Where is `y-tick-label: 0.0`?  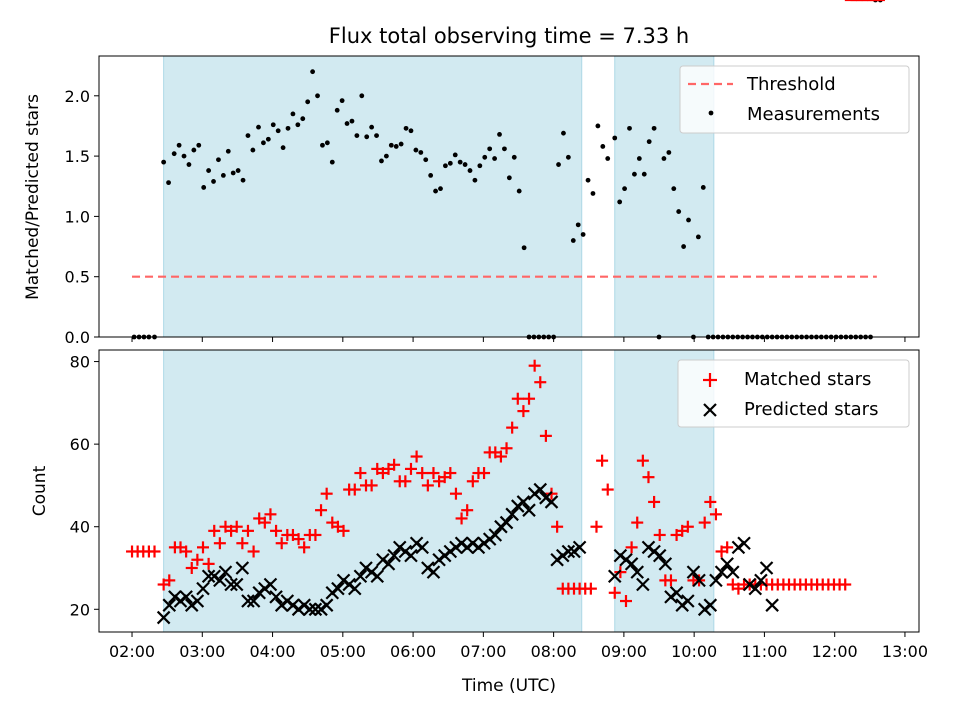 y-tick-label: 0.0 is located at coordinates (77, 337).